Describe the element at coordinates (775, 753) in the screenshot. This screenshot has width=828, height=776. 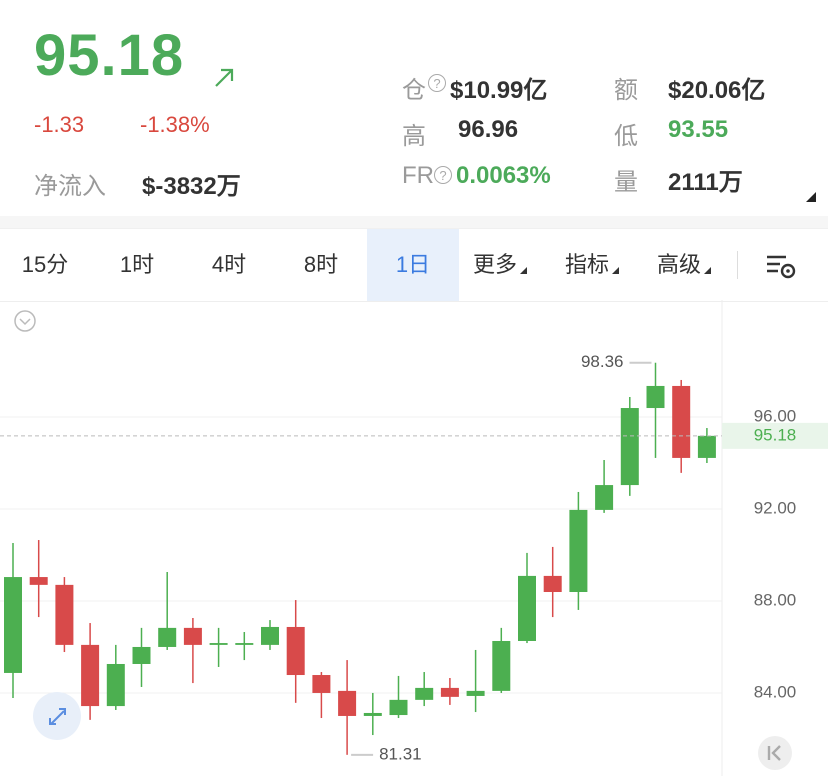
I see `scroll-latest-button` at that location.